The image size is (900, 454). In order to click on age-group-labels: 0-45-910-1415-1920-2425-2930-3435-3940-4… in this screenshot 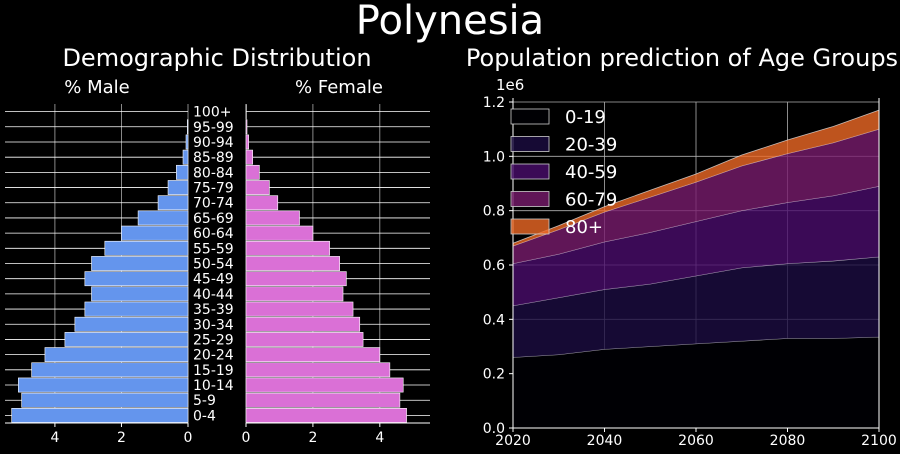, I will do `click(213, 265)`.